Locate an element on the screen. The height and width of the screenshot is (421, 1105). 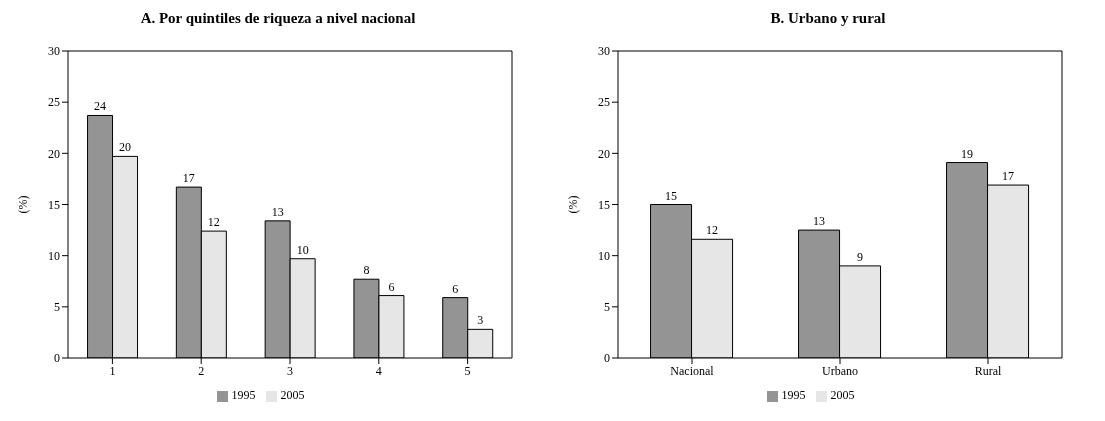
x-tick-label: Nacional is located at coordinates (692, 370).